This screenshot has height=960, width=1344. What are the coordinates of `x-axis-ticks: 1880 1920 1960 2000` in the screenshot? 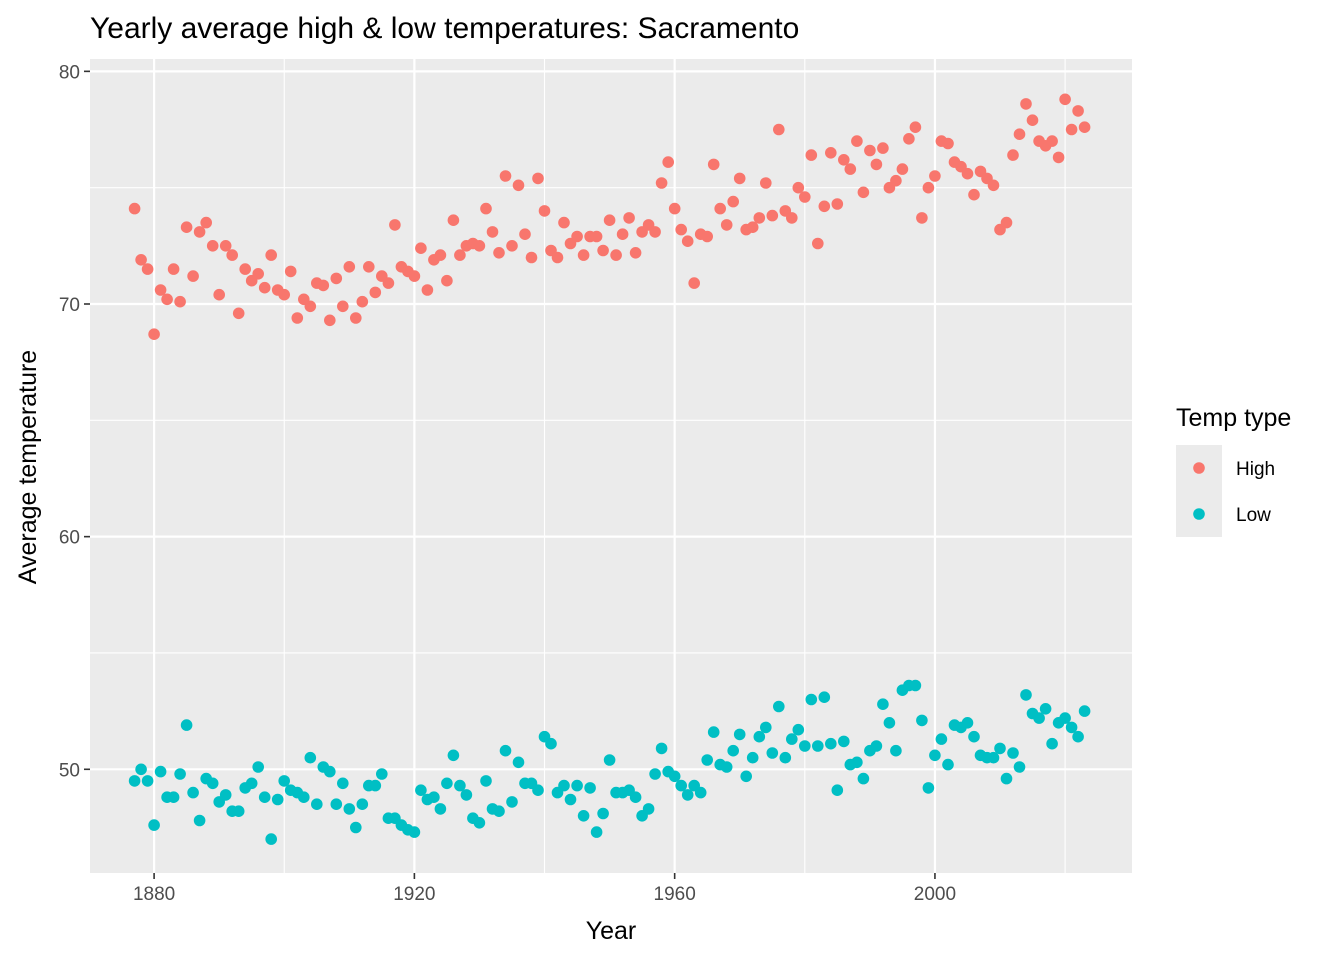 It's located at (544, 889).